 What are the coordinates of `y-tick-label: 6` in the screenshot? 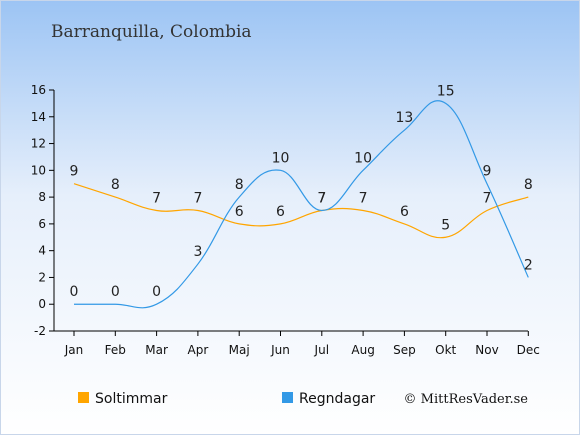 It's located at (42, 224).